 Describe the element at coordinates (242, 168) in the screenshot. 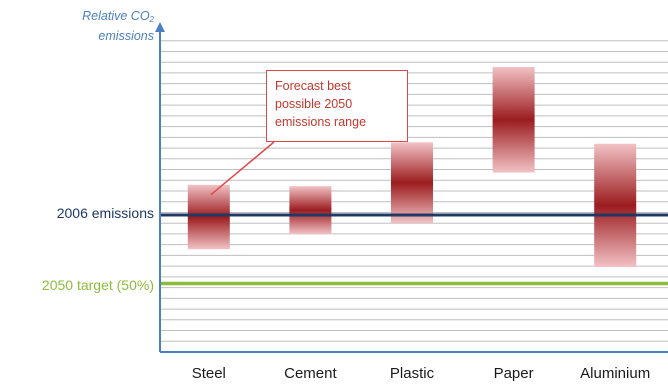

I see `callout-pointer` at that location.